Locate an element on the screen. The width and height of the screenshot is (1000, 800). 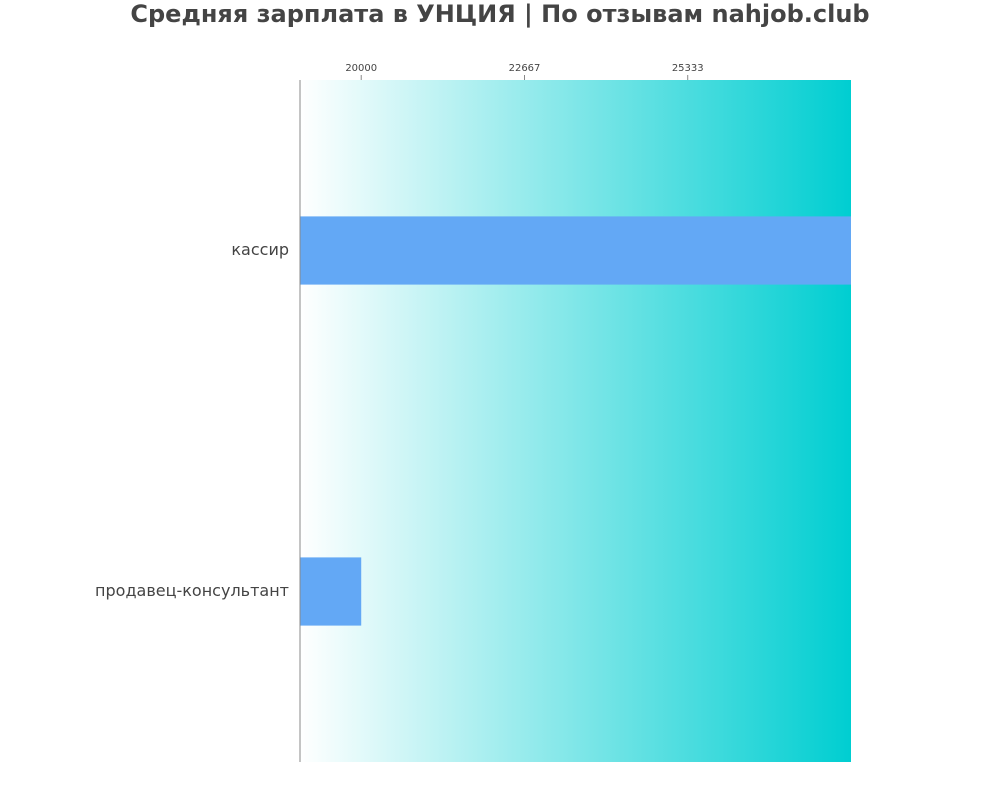
y-tick-label: продавец-консультант is located at coordinates (192, 590).